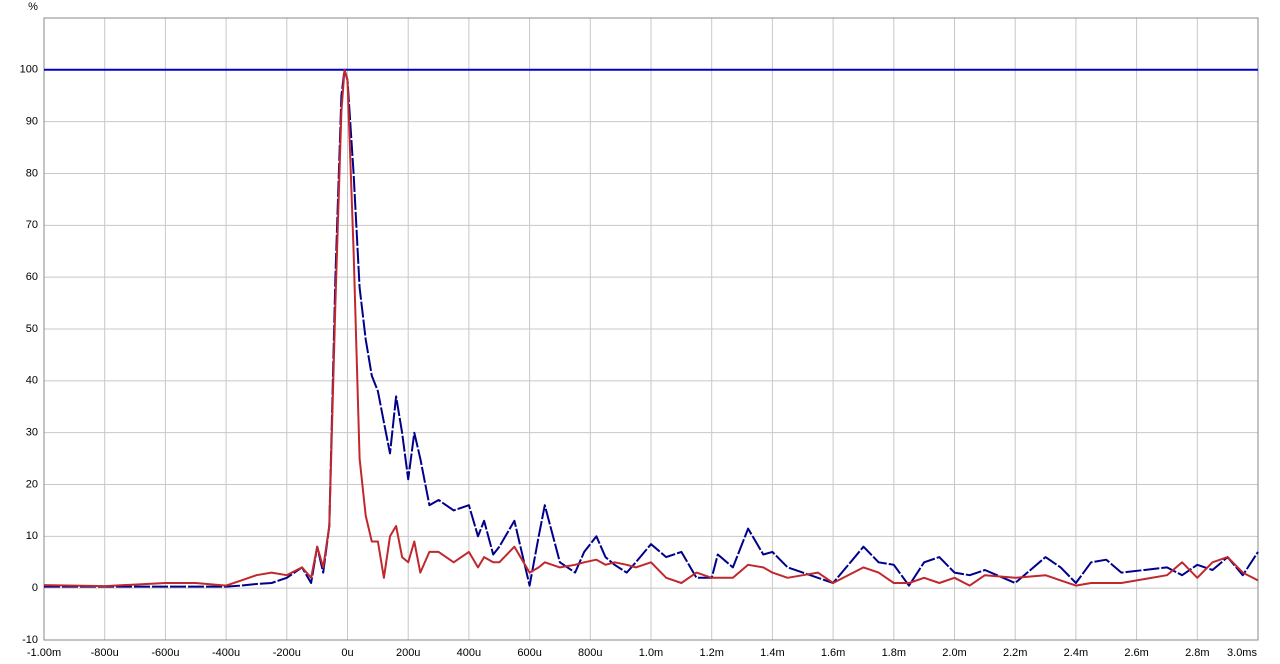  What do you see at coordinates (1242, 653) in the screenshot?
I see `x-tick-label: 3.0ms` at bounding box center [1242, 653].